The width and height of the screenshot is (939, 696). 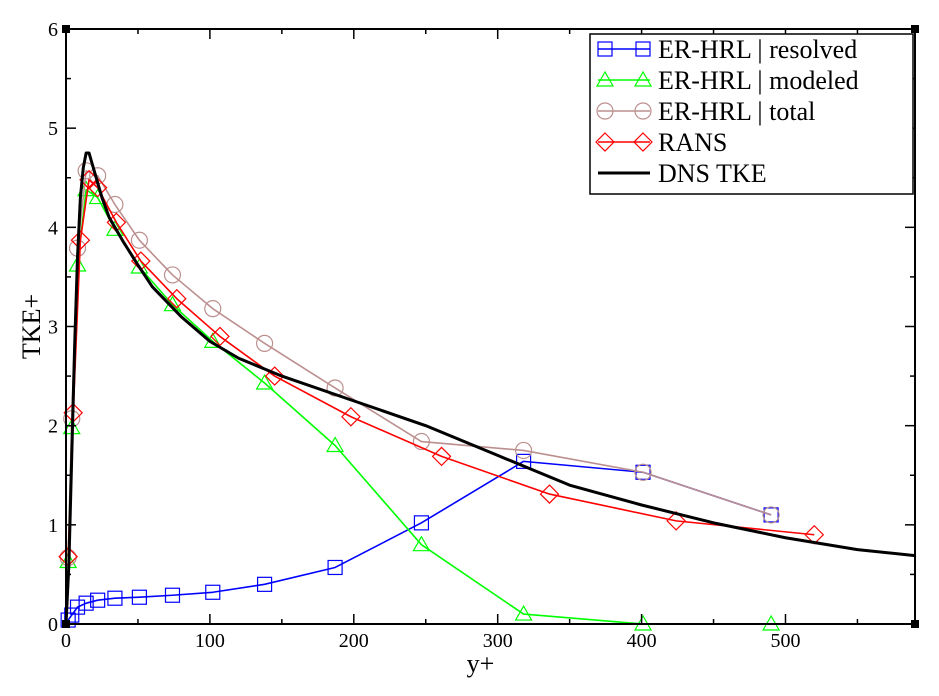 What do you see at coordinates (712, 173) in the screenshot?
I see `legend-label: DNS TKE` at bounding box center [712, 173].